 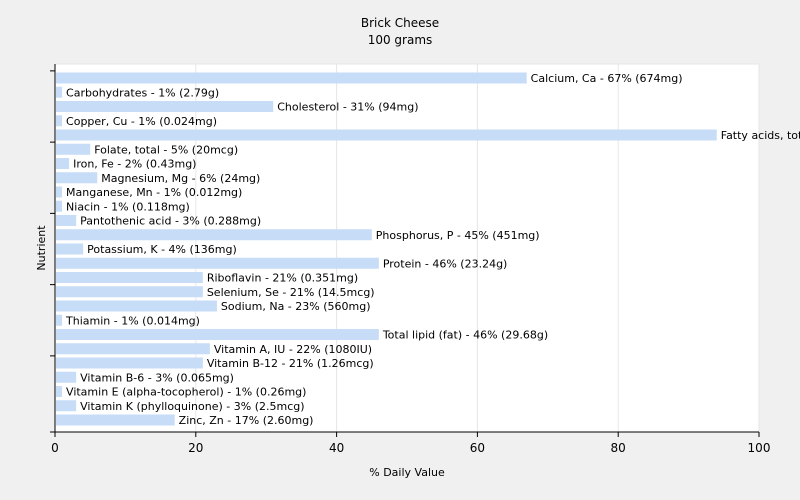 I want to click on x-tick-labels: 0 20 40 60 80 100, so click(x=410, y=448).